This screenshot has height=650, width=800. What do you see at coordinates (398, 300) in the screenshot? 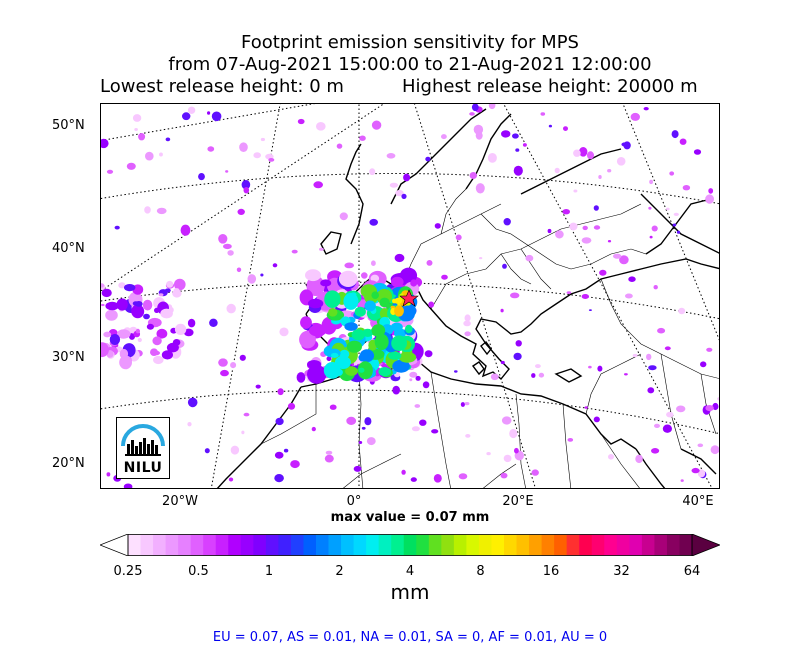
I see `sensitivity-peak` at bounding box center [398, 300].